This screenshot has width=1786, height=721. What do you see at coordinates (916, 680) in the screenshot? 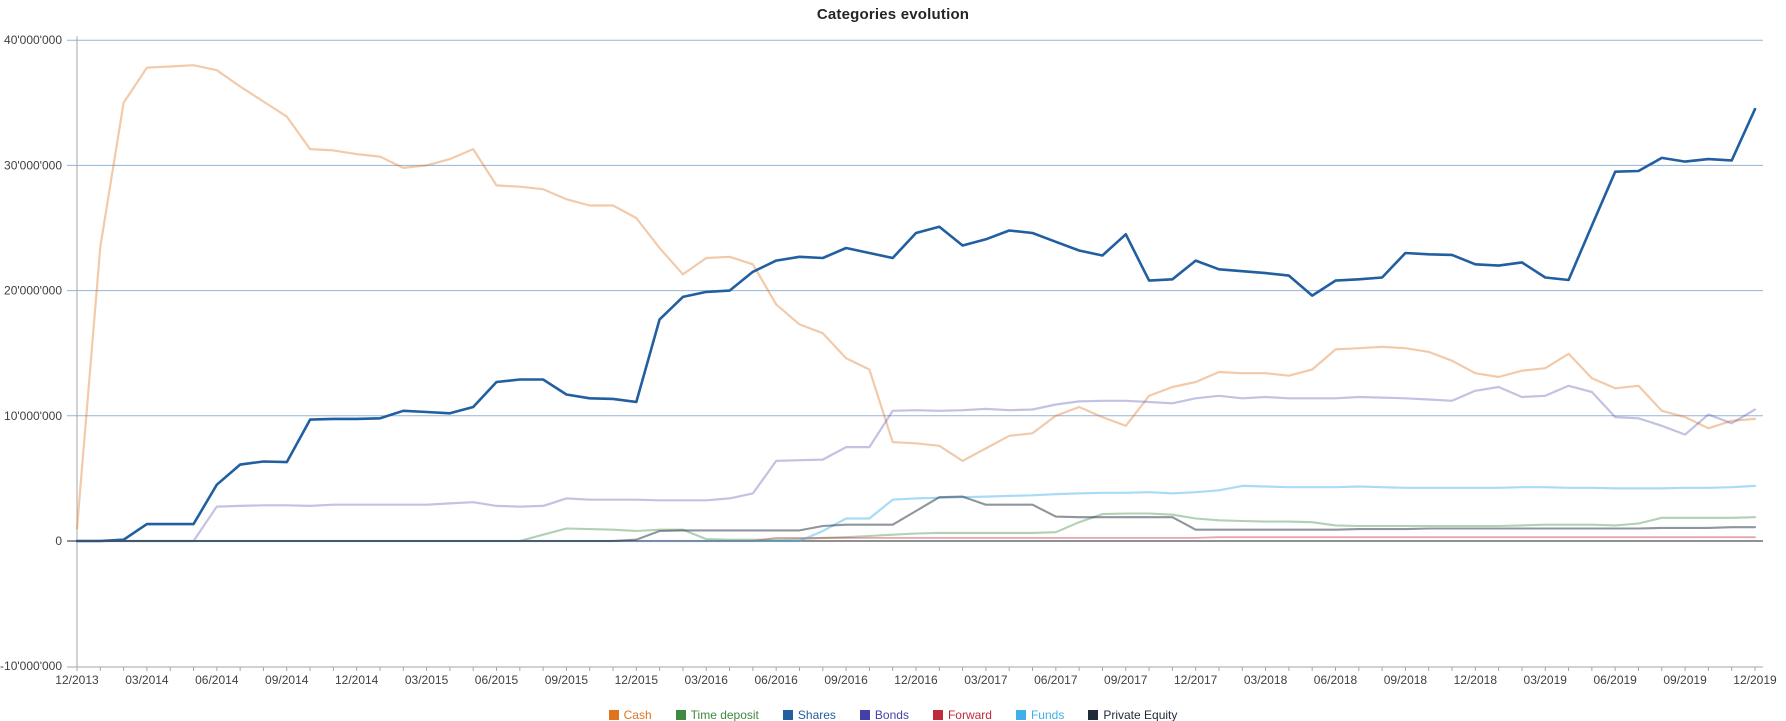
I see `x-axis-label: 12/2016` at bounding box center [916, 680].